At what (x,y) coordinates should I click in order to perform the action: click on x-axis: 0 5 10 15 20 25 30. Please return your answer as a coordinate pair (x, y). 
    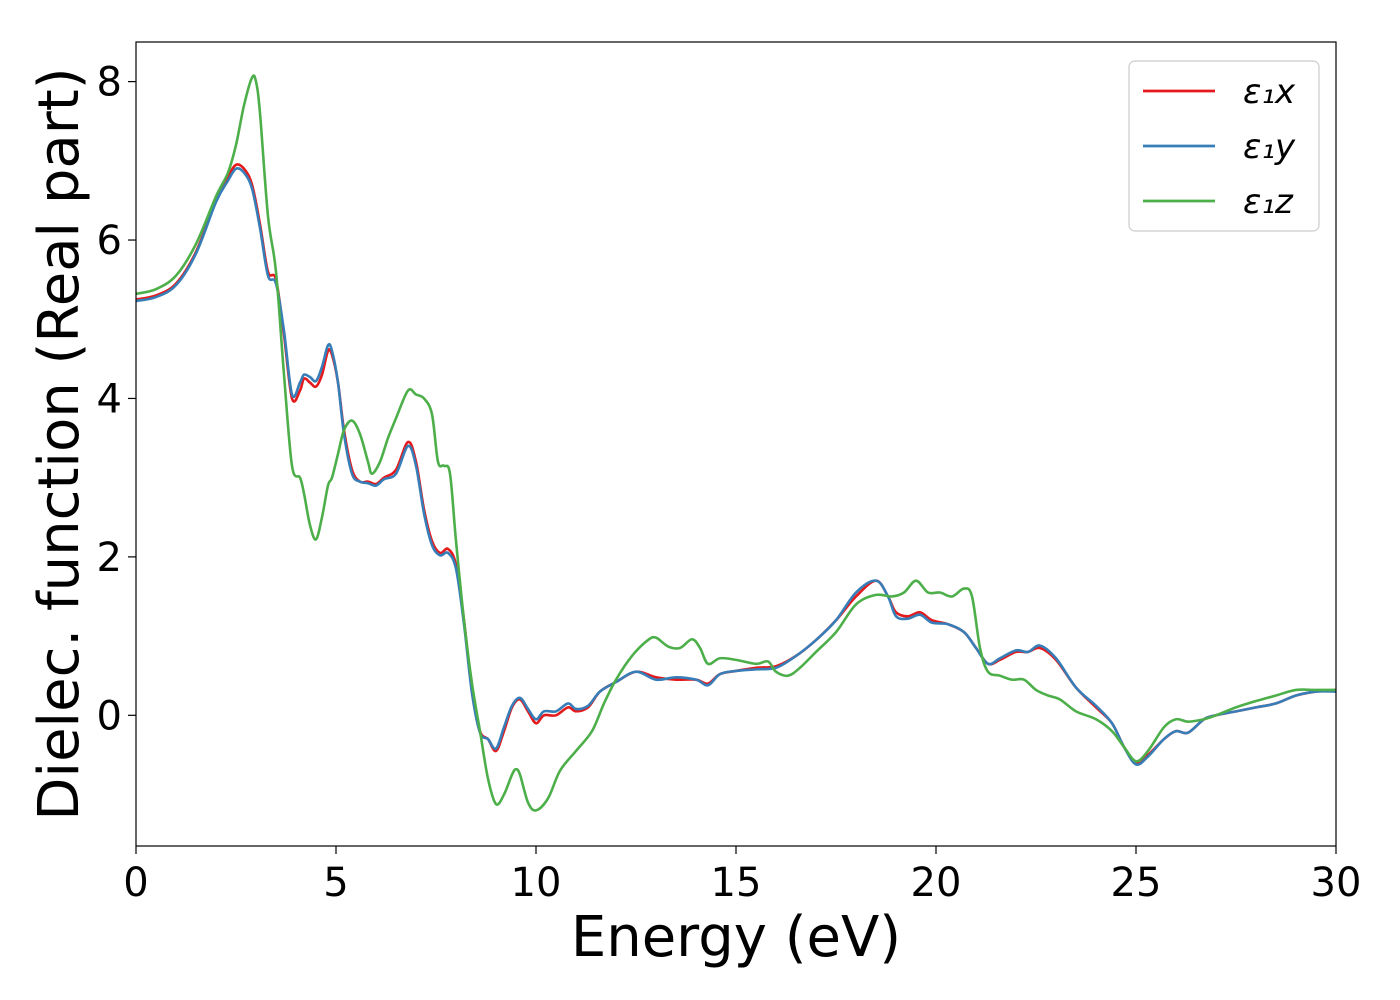
    Looking at the image, I should click on (742, 876).